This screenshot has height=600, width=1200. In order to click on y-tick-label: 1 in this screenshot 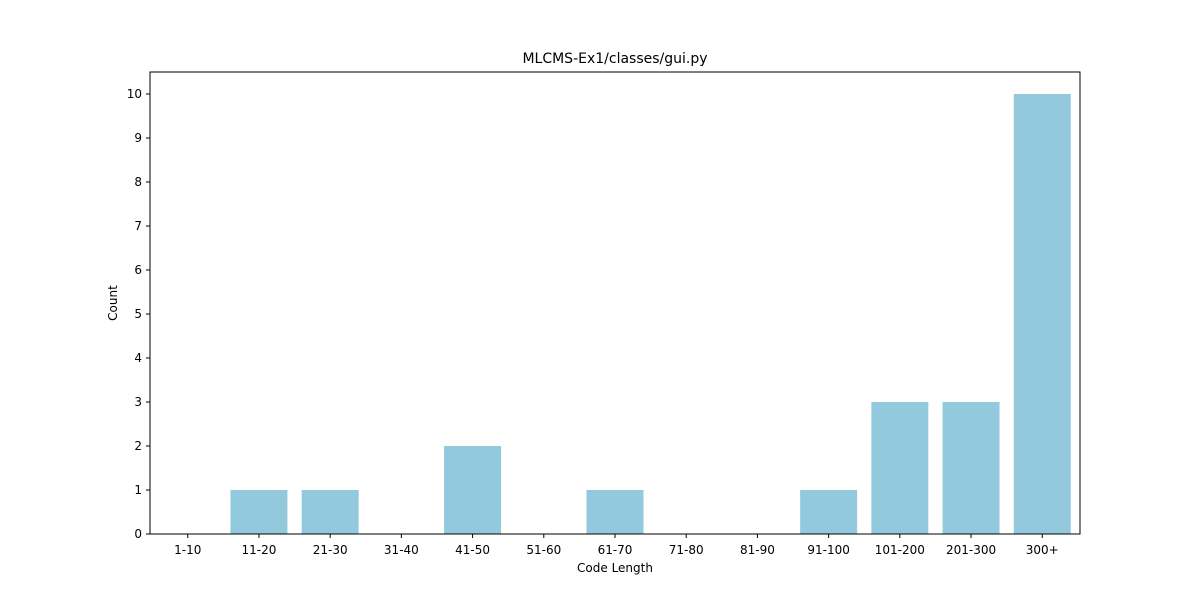, I will do `click(138, 490)`.